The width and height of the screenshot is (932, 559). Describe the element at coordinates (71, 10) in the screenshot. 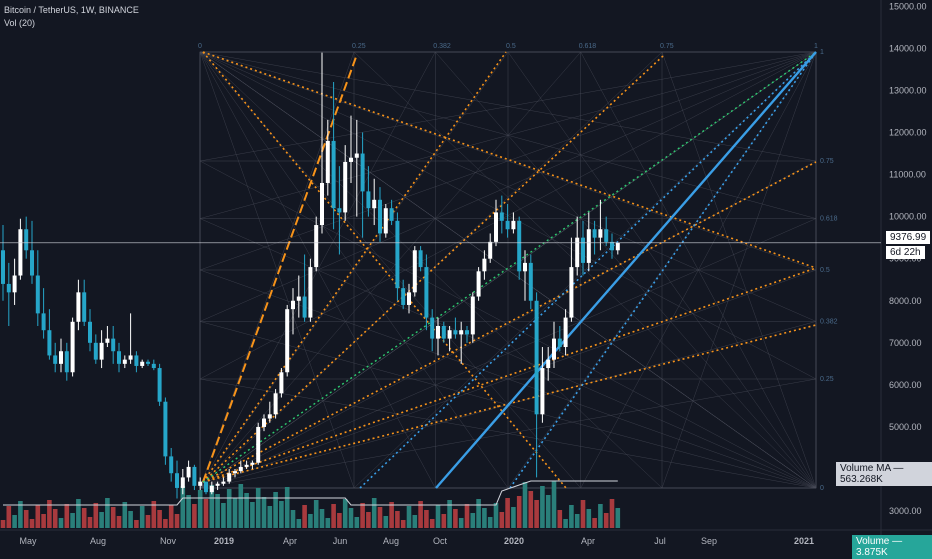

I see `symbol-title: Bitcoin / TetherUS, 1W, BINANCE` at that location.